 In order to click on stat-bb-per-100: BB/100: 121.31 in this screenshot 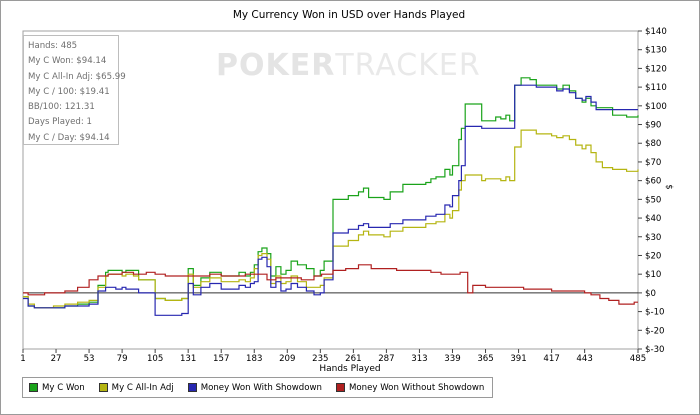, I will do `click(61, 107)`.